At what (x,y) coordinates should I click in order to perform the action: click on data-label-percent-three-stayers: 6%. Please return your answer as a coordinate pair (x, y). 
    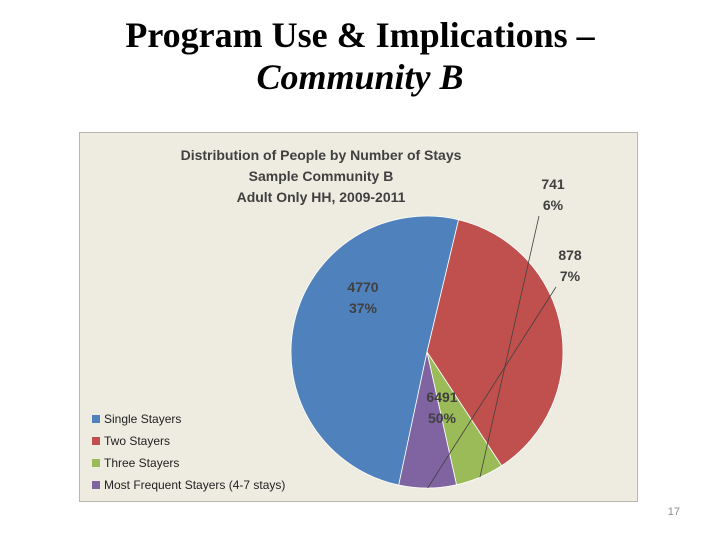
    Looking at the image, I should click on (553, 205).